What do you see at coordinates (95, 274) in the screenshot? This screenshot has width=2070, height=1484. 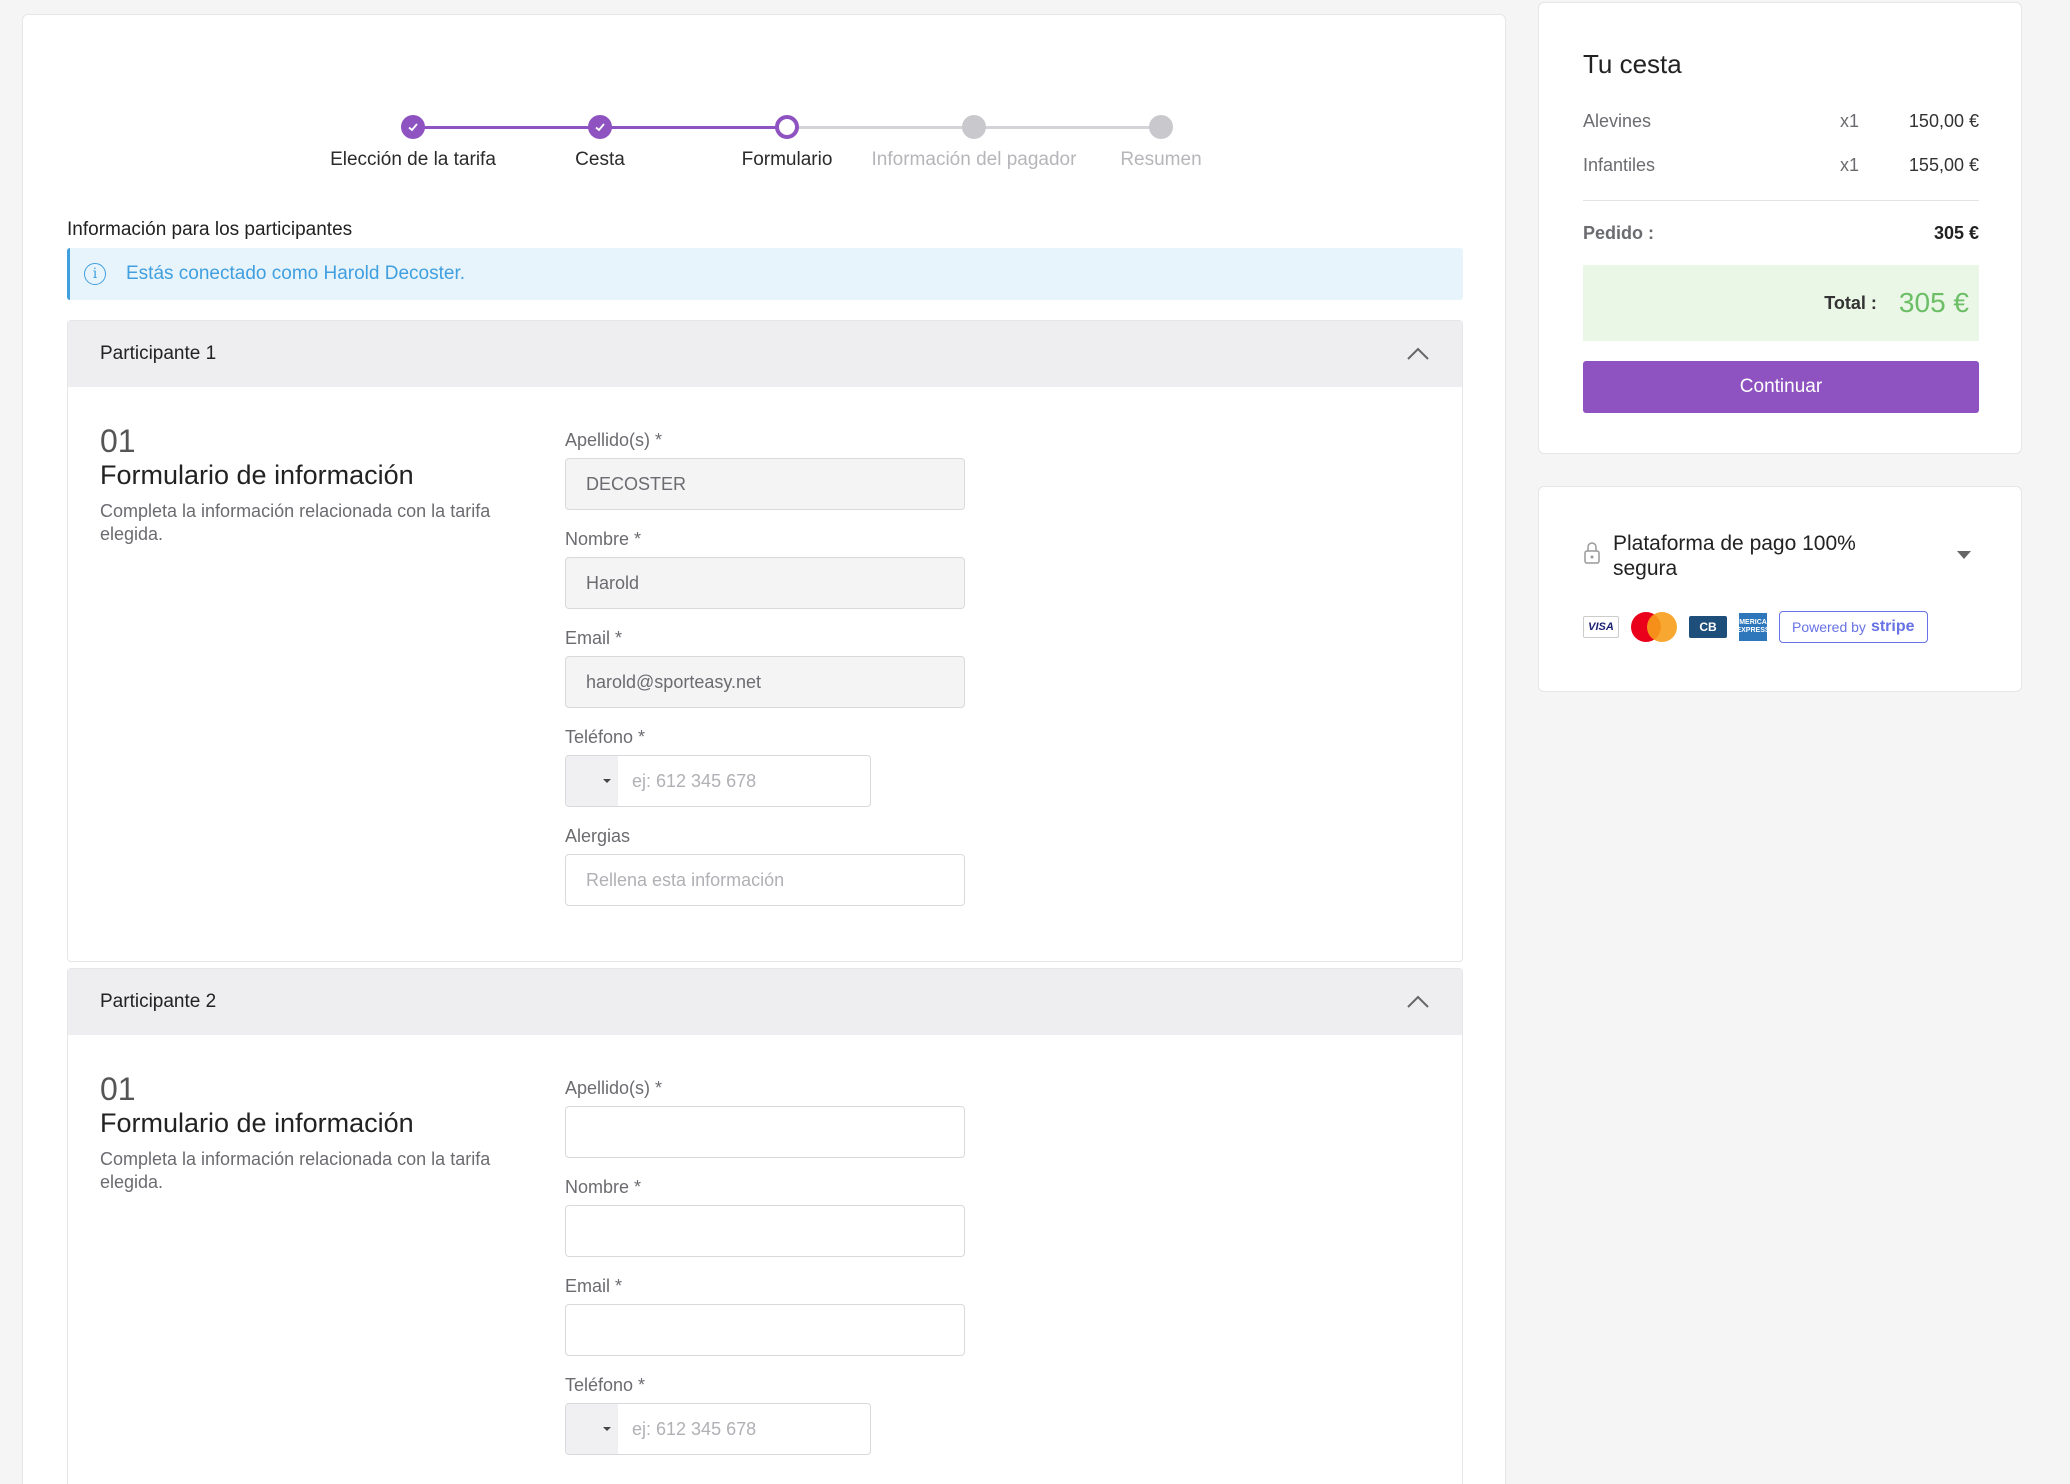 I see `info-icon: i` at bounding box center [95, 274].